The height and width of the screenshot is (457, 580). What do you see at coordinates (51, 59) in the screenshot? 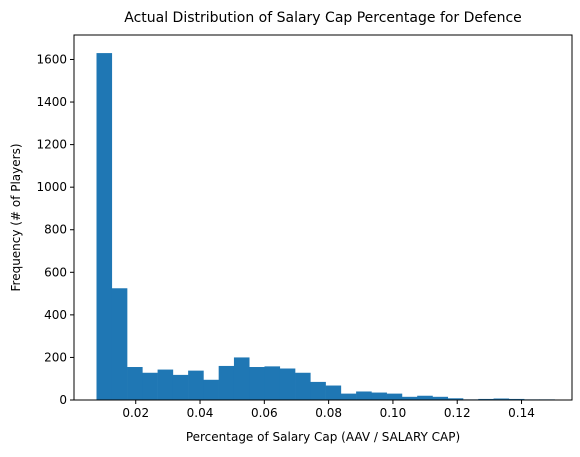
I see `y-tick-label: 1600` at bounding box center [51, 59].